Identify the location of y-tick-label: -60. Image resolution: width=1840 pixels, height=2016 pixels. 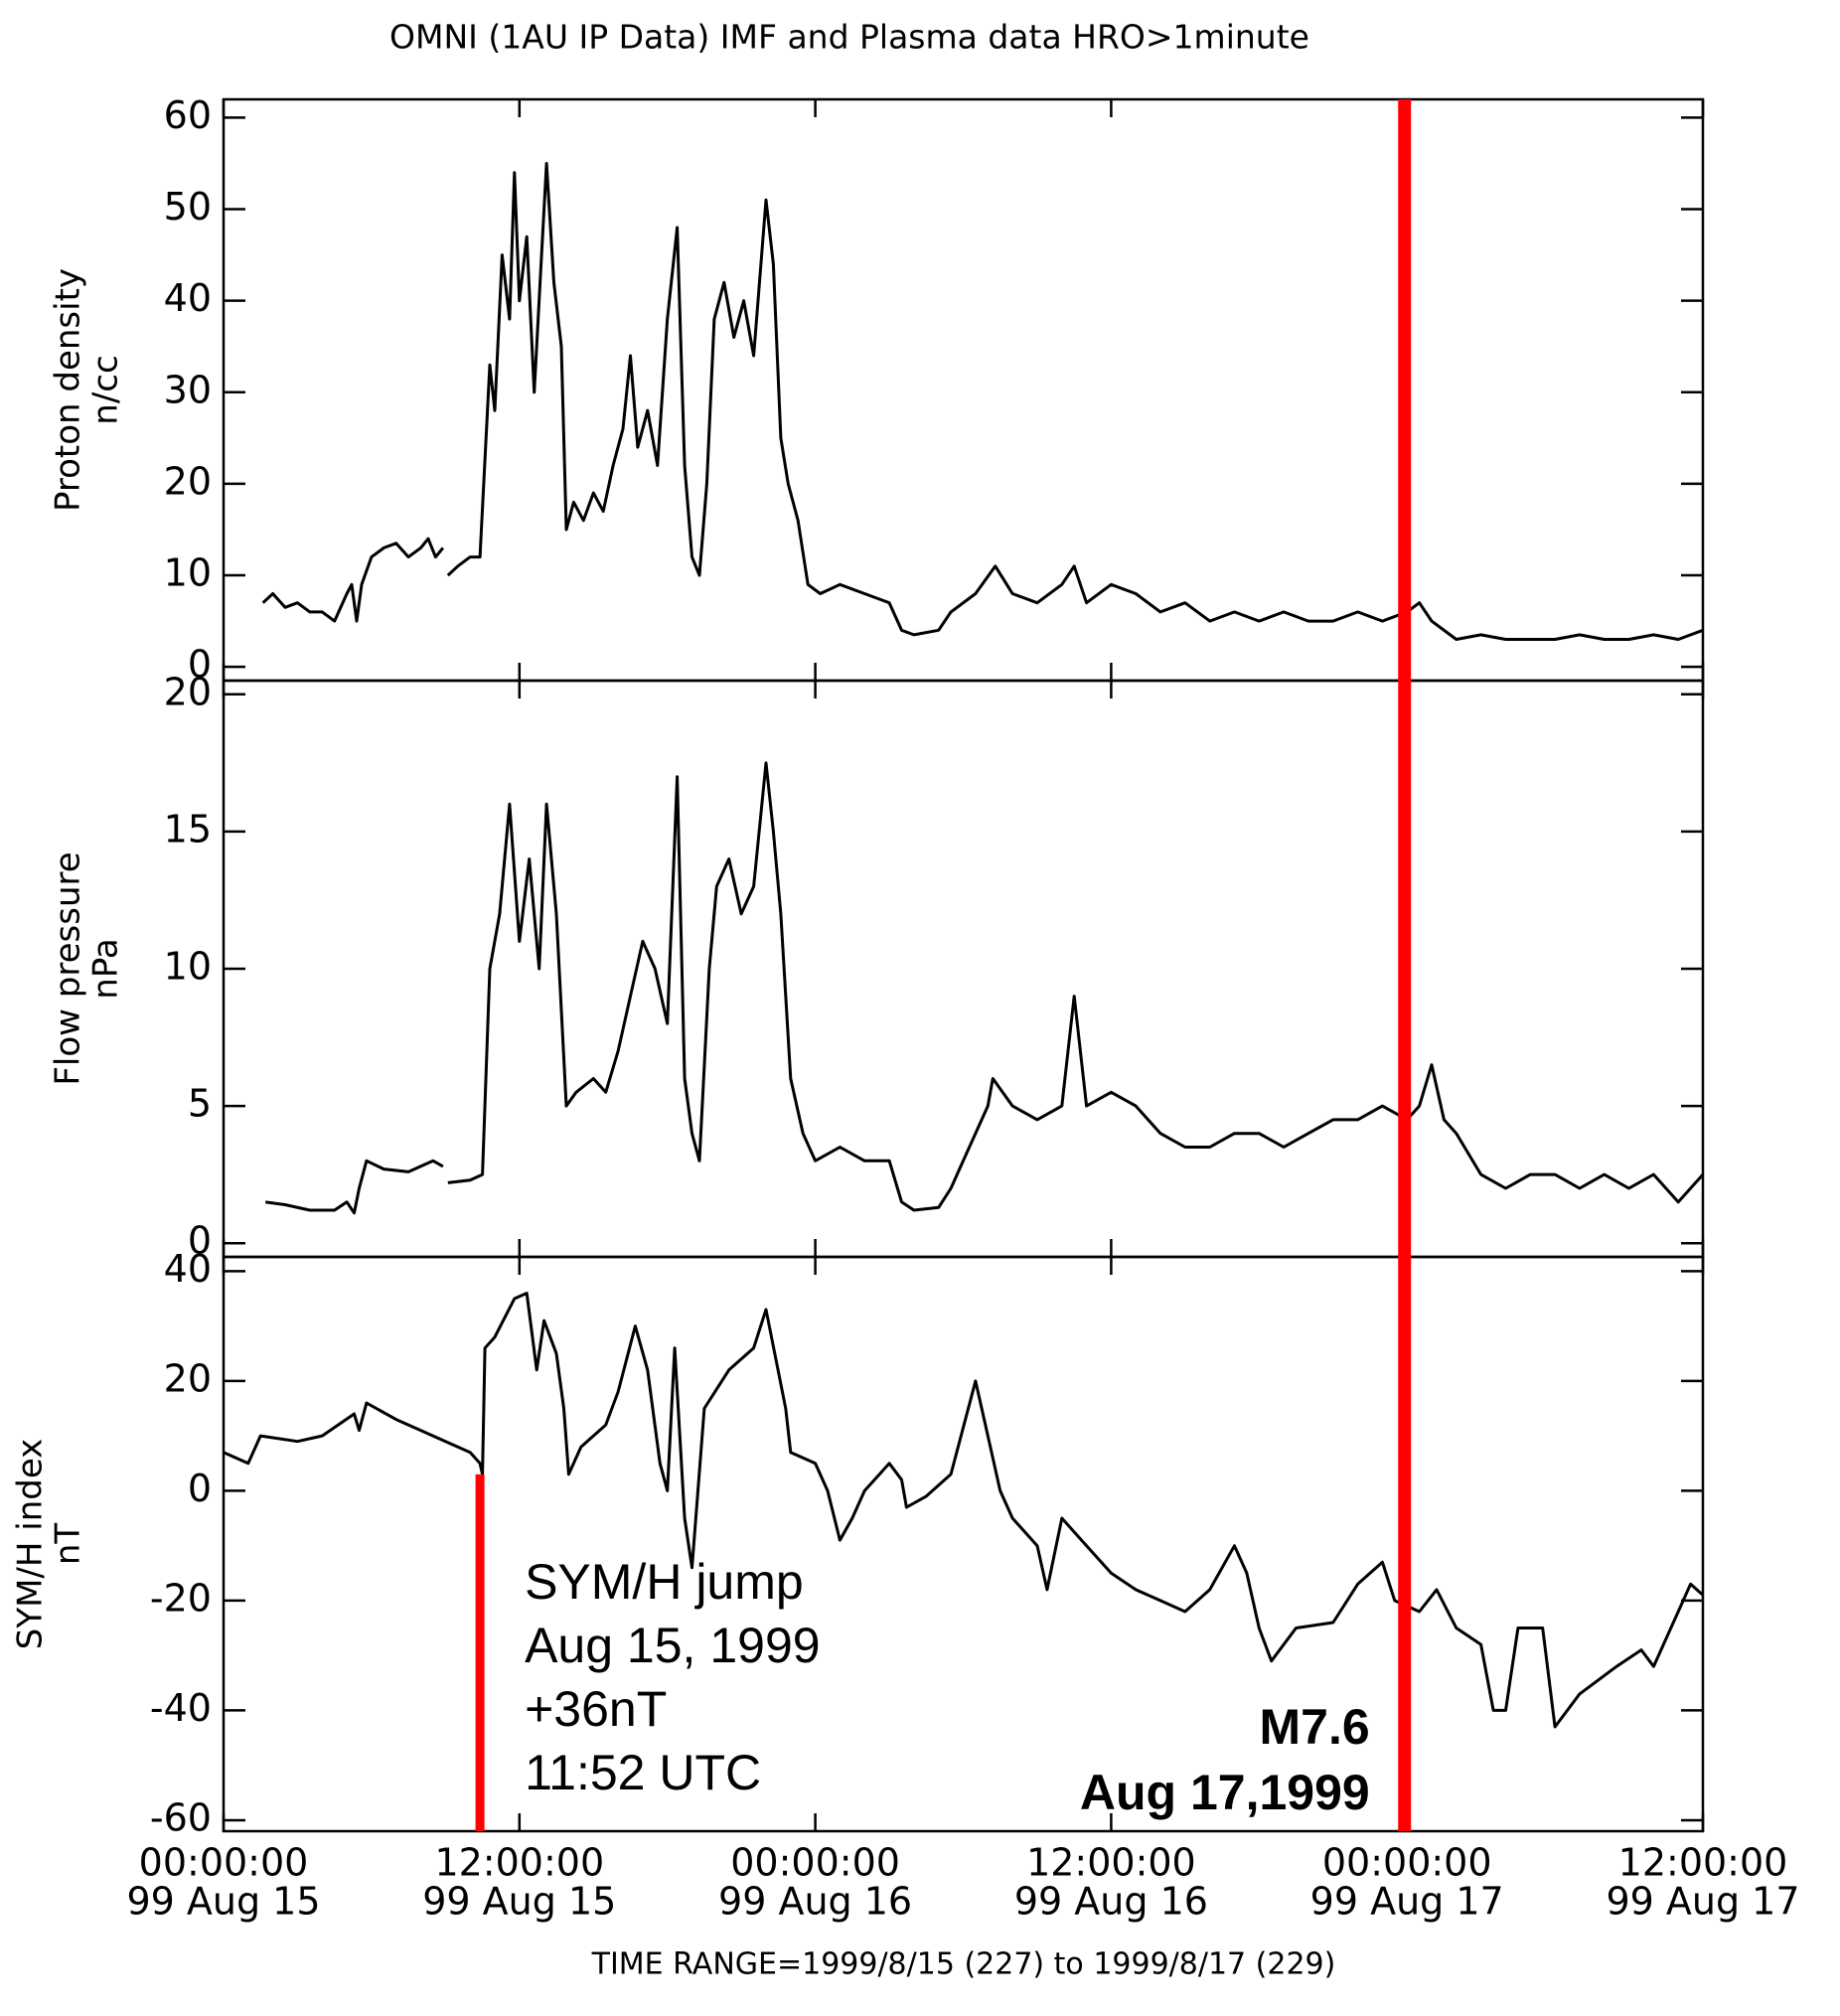
(181, 1817).